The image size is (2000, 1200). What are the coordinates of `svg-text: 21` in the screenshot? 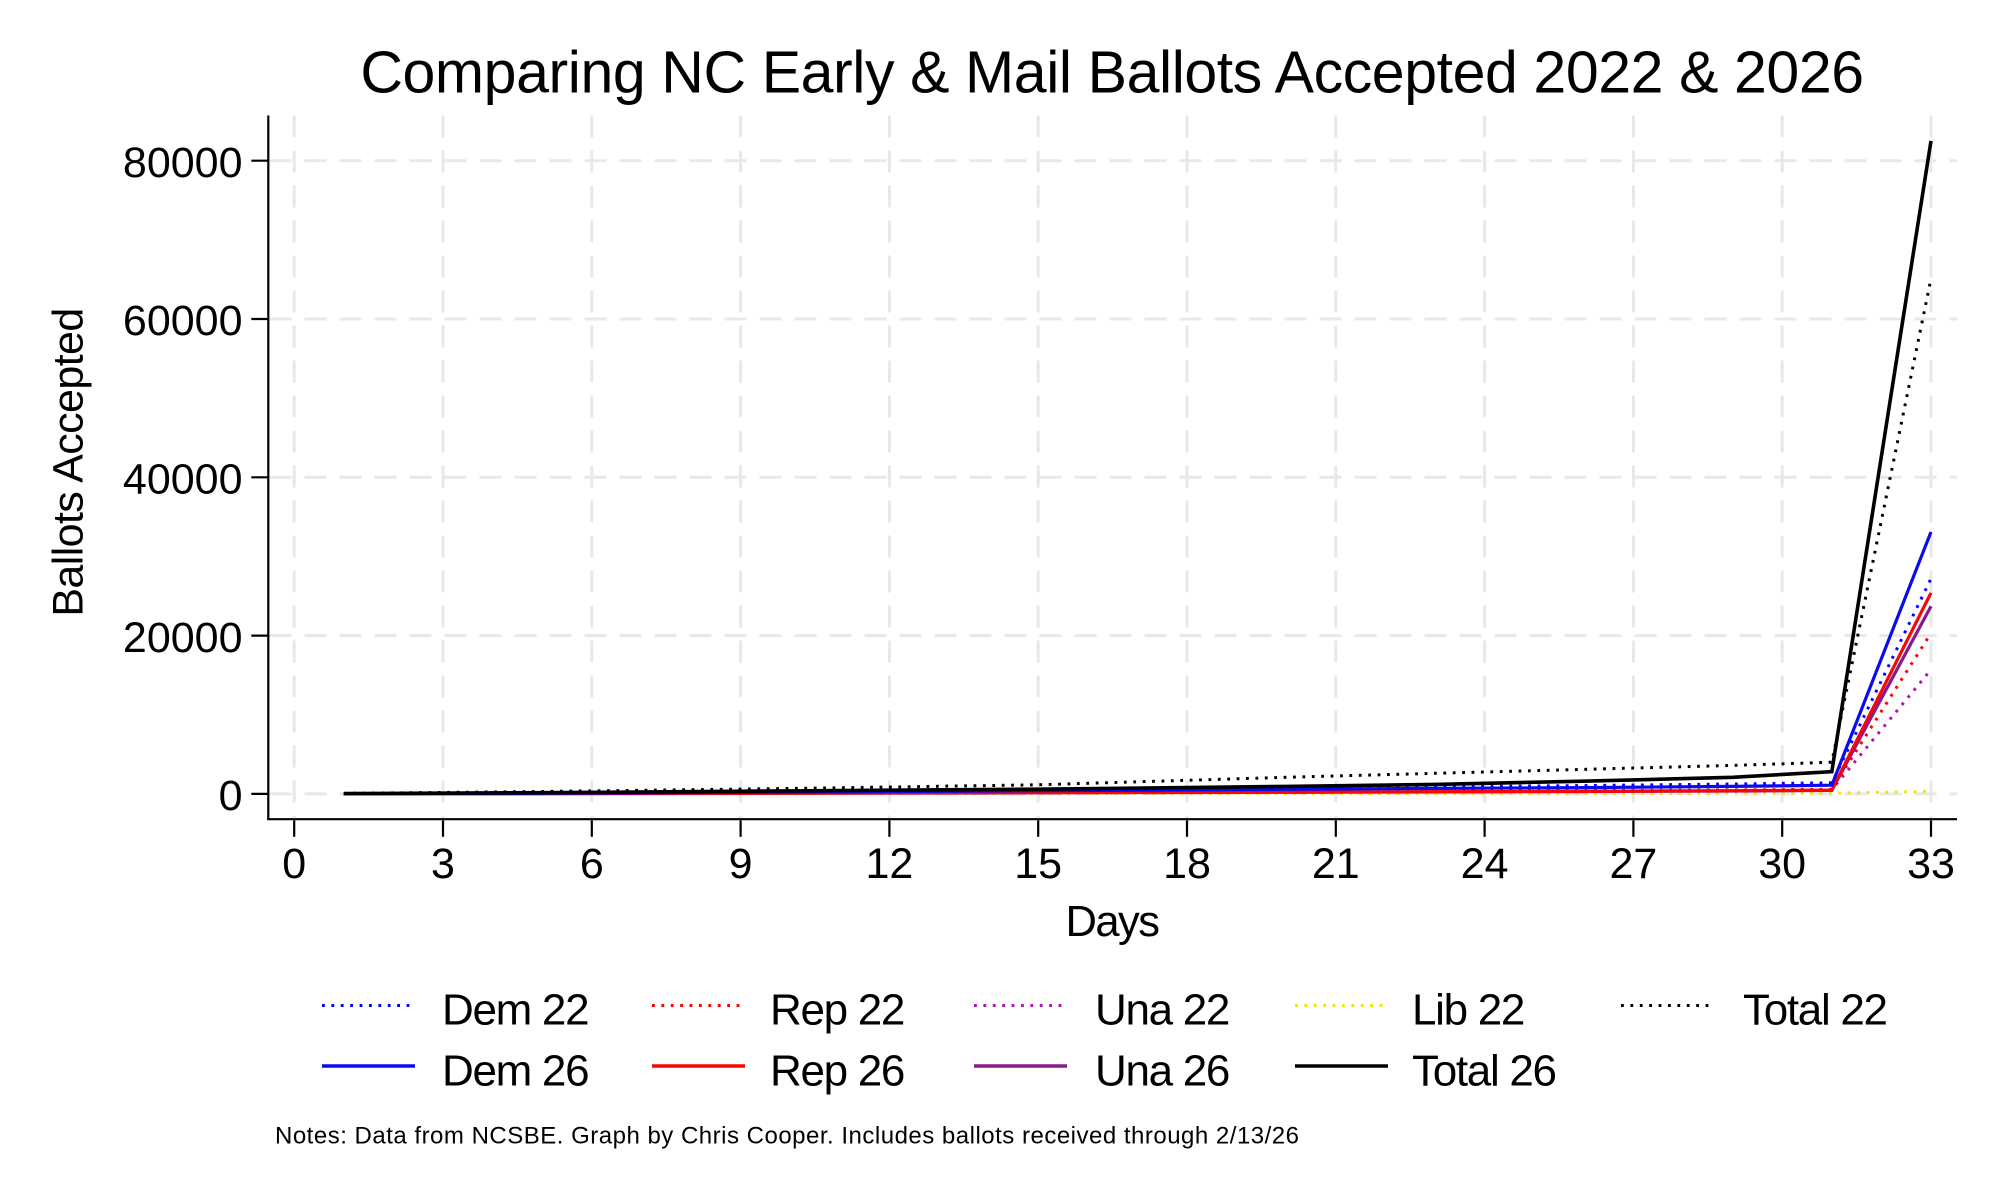 It's located at (1336, 864).